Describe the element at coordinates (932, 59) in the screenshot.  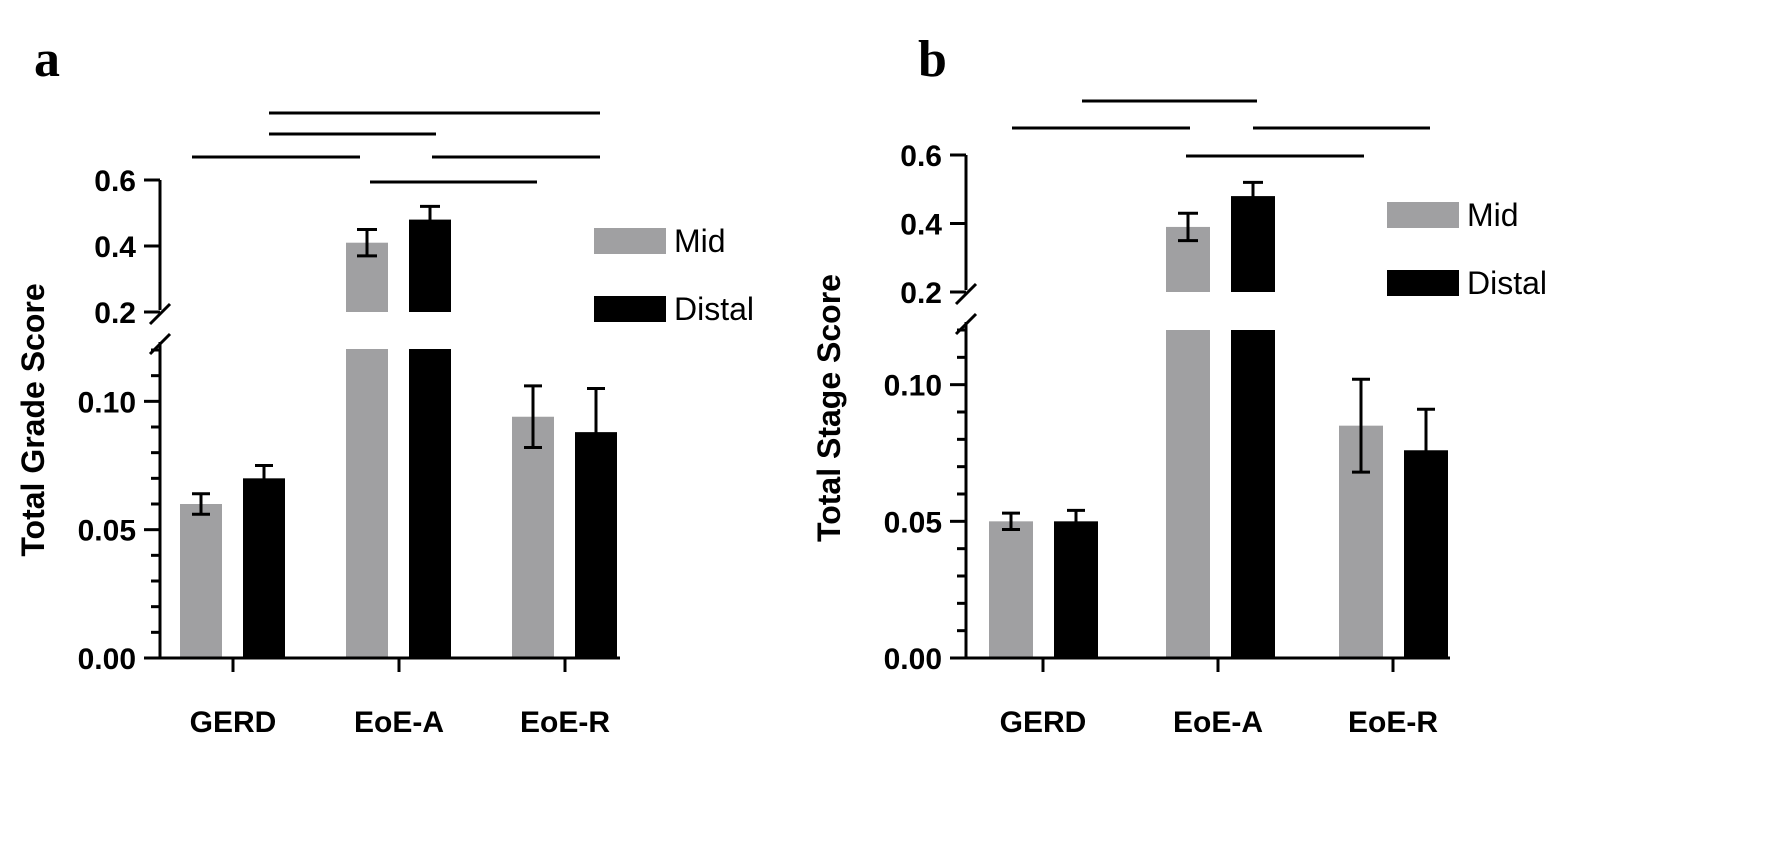
I see `panel-letter-b: b` at that location.